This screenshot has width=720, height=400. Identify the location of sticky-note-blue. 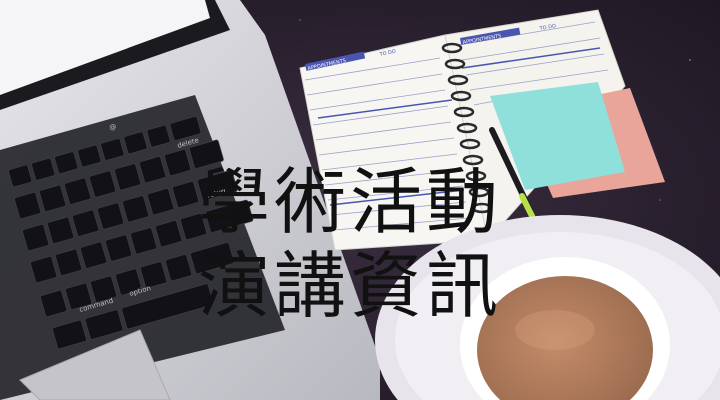
(557, 136).